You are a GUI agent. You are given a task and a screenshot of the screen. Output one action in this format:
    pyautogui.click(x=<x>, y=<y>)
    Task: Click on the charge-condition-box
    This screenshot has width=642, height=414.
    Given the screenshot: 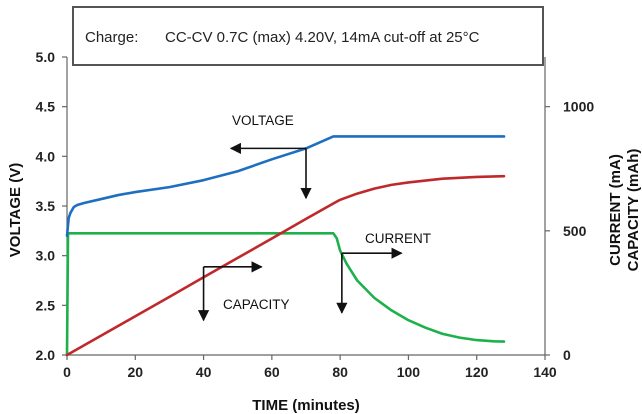 What is the action you would take?
    pyautogui.click(x=308, y=36)
    